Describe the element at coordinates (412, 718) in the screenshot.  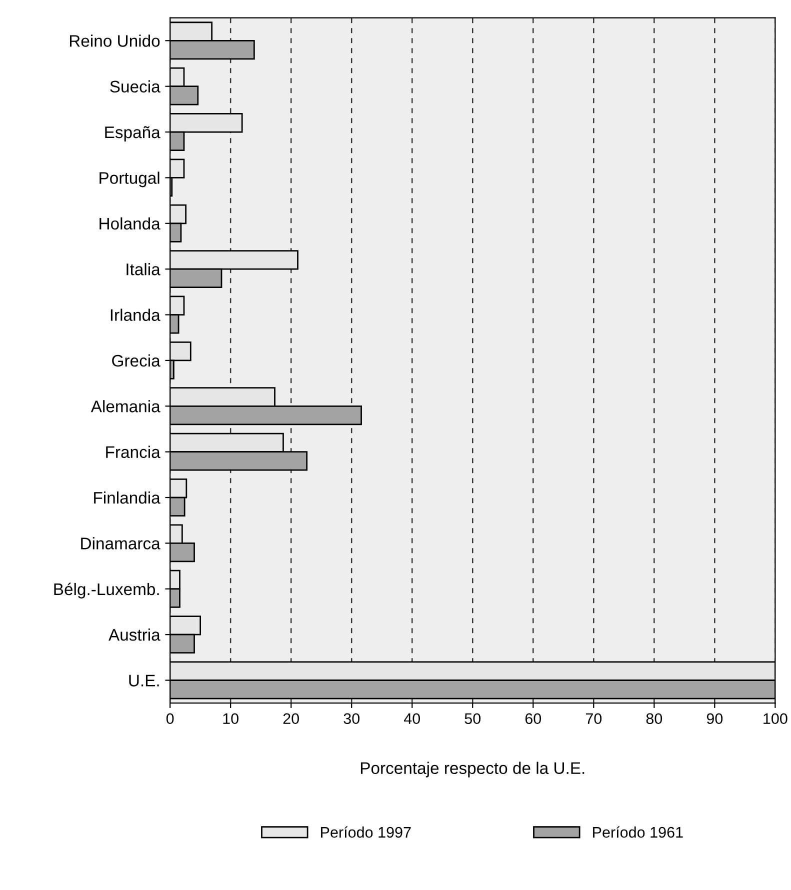
I see `x-tick-label: 40` at that location.